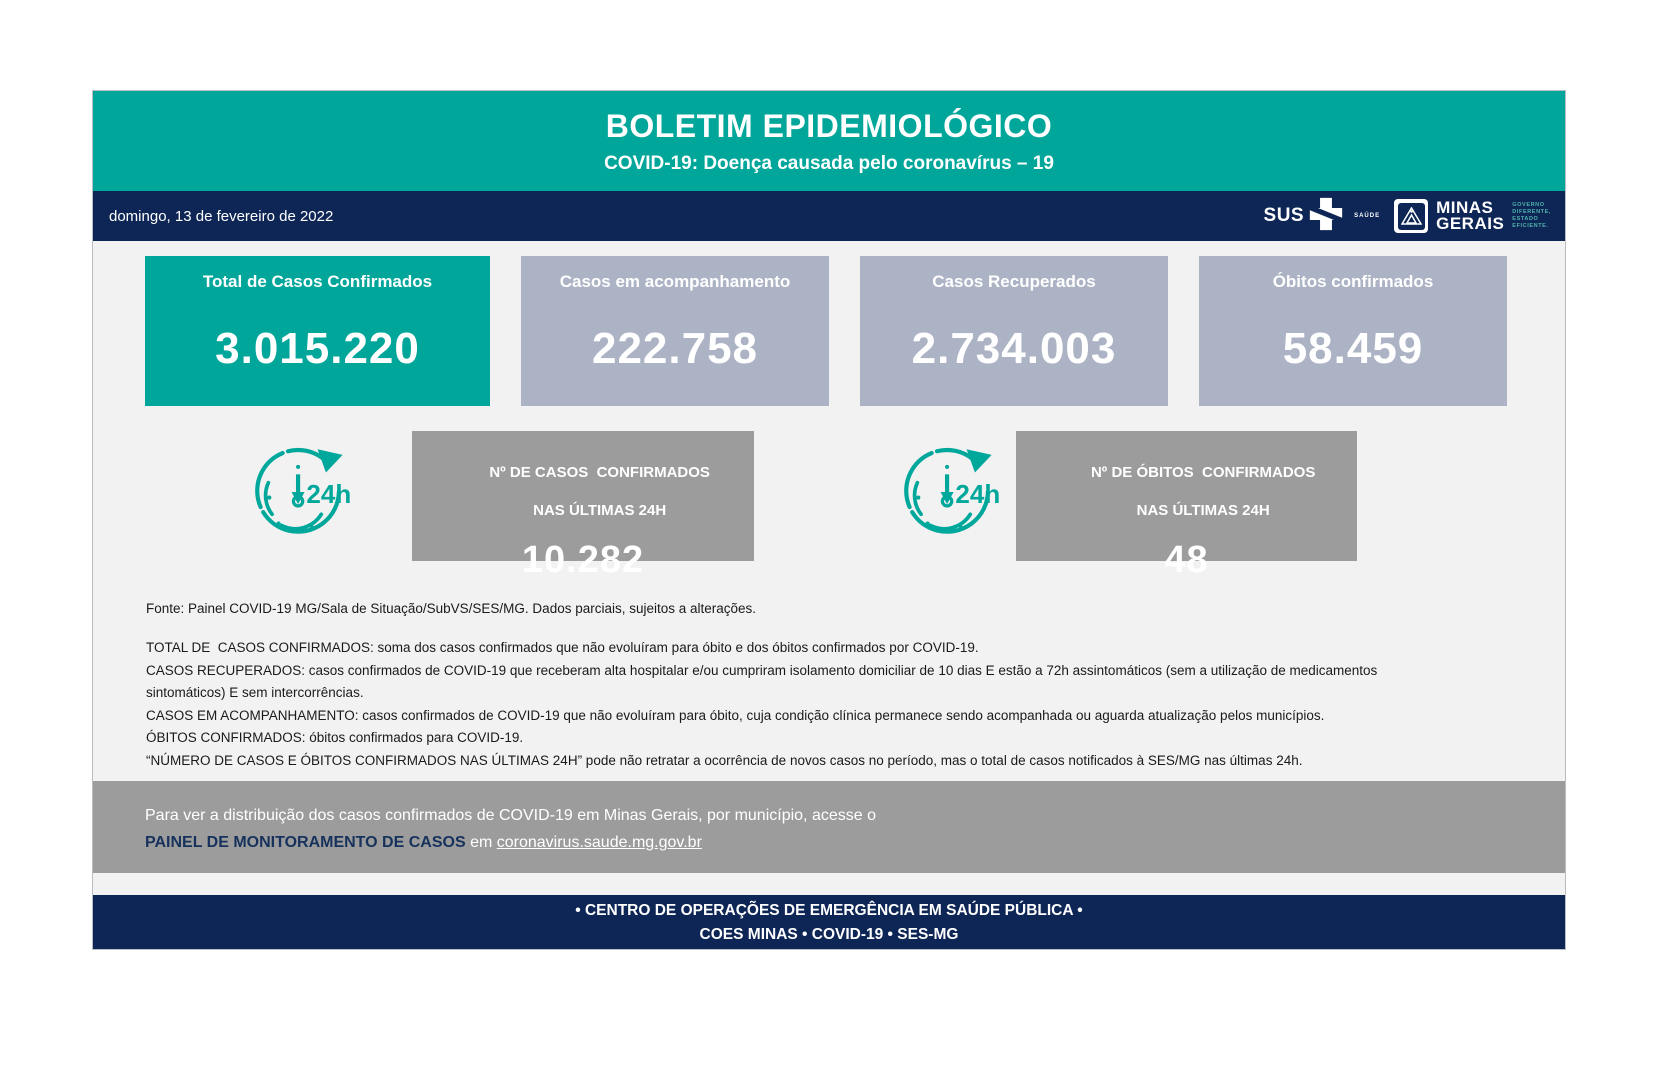 Image resolution: width=1664 pixels, height=1088 pixels. Describe the element at coordinates (1530, 226) in the screenshot. I see `mg-tagline-line: EFICIENTE.` at that location.